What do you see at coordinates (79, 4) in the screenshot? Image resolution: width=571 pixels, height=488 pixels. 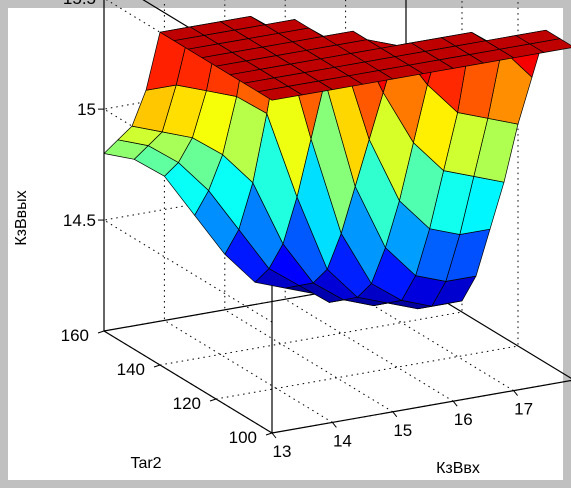 I see `z-tick-label: 15.5` at bounding box center [79, 4].